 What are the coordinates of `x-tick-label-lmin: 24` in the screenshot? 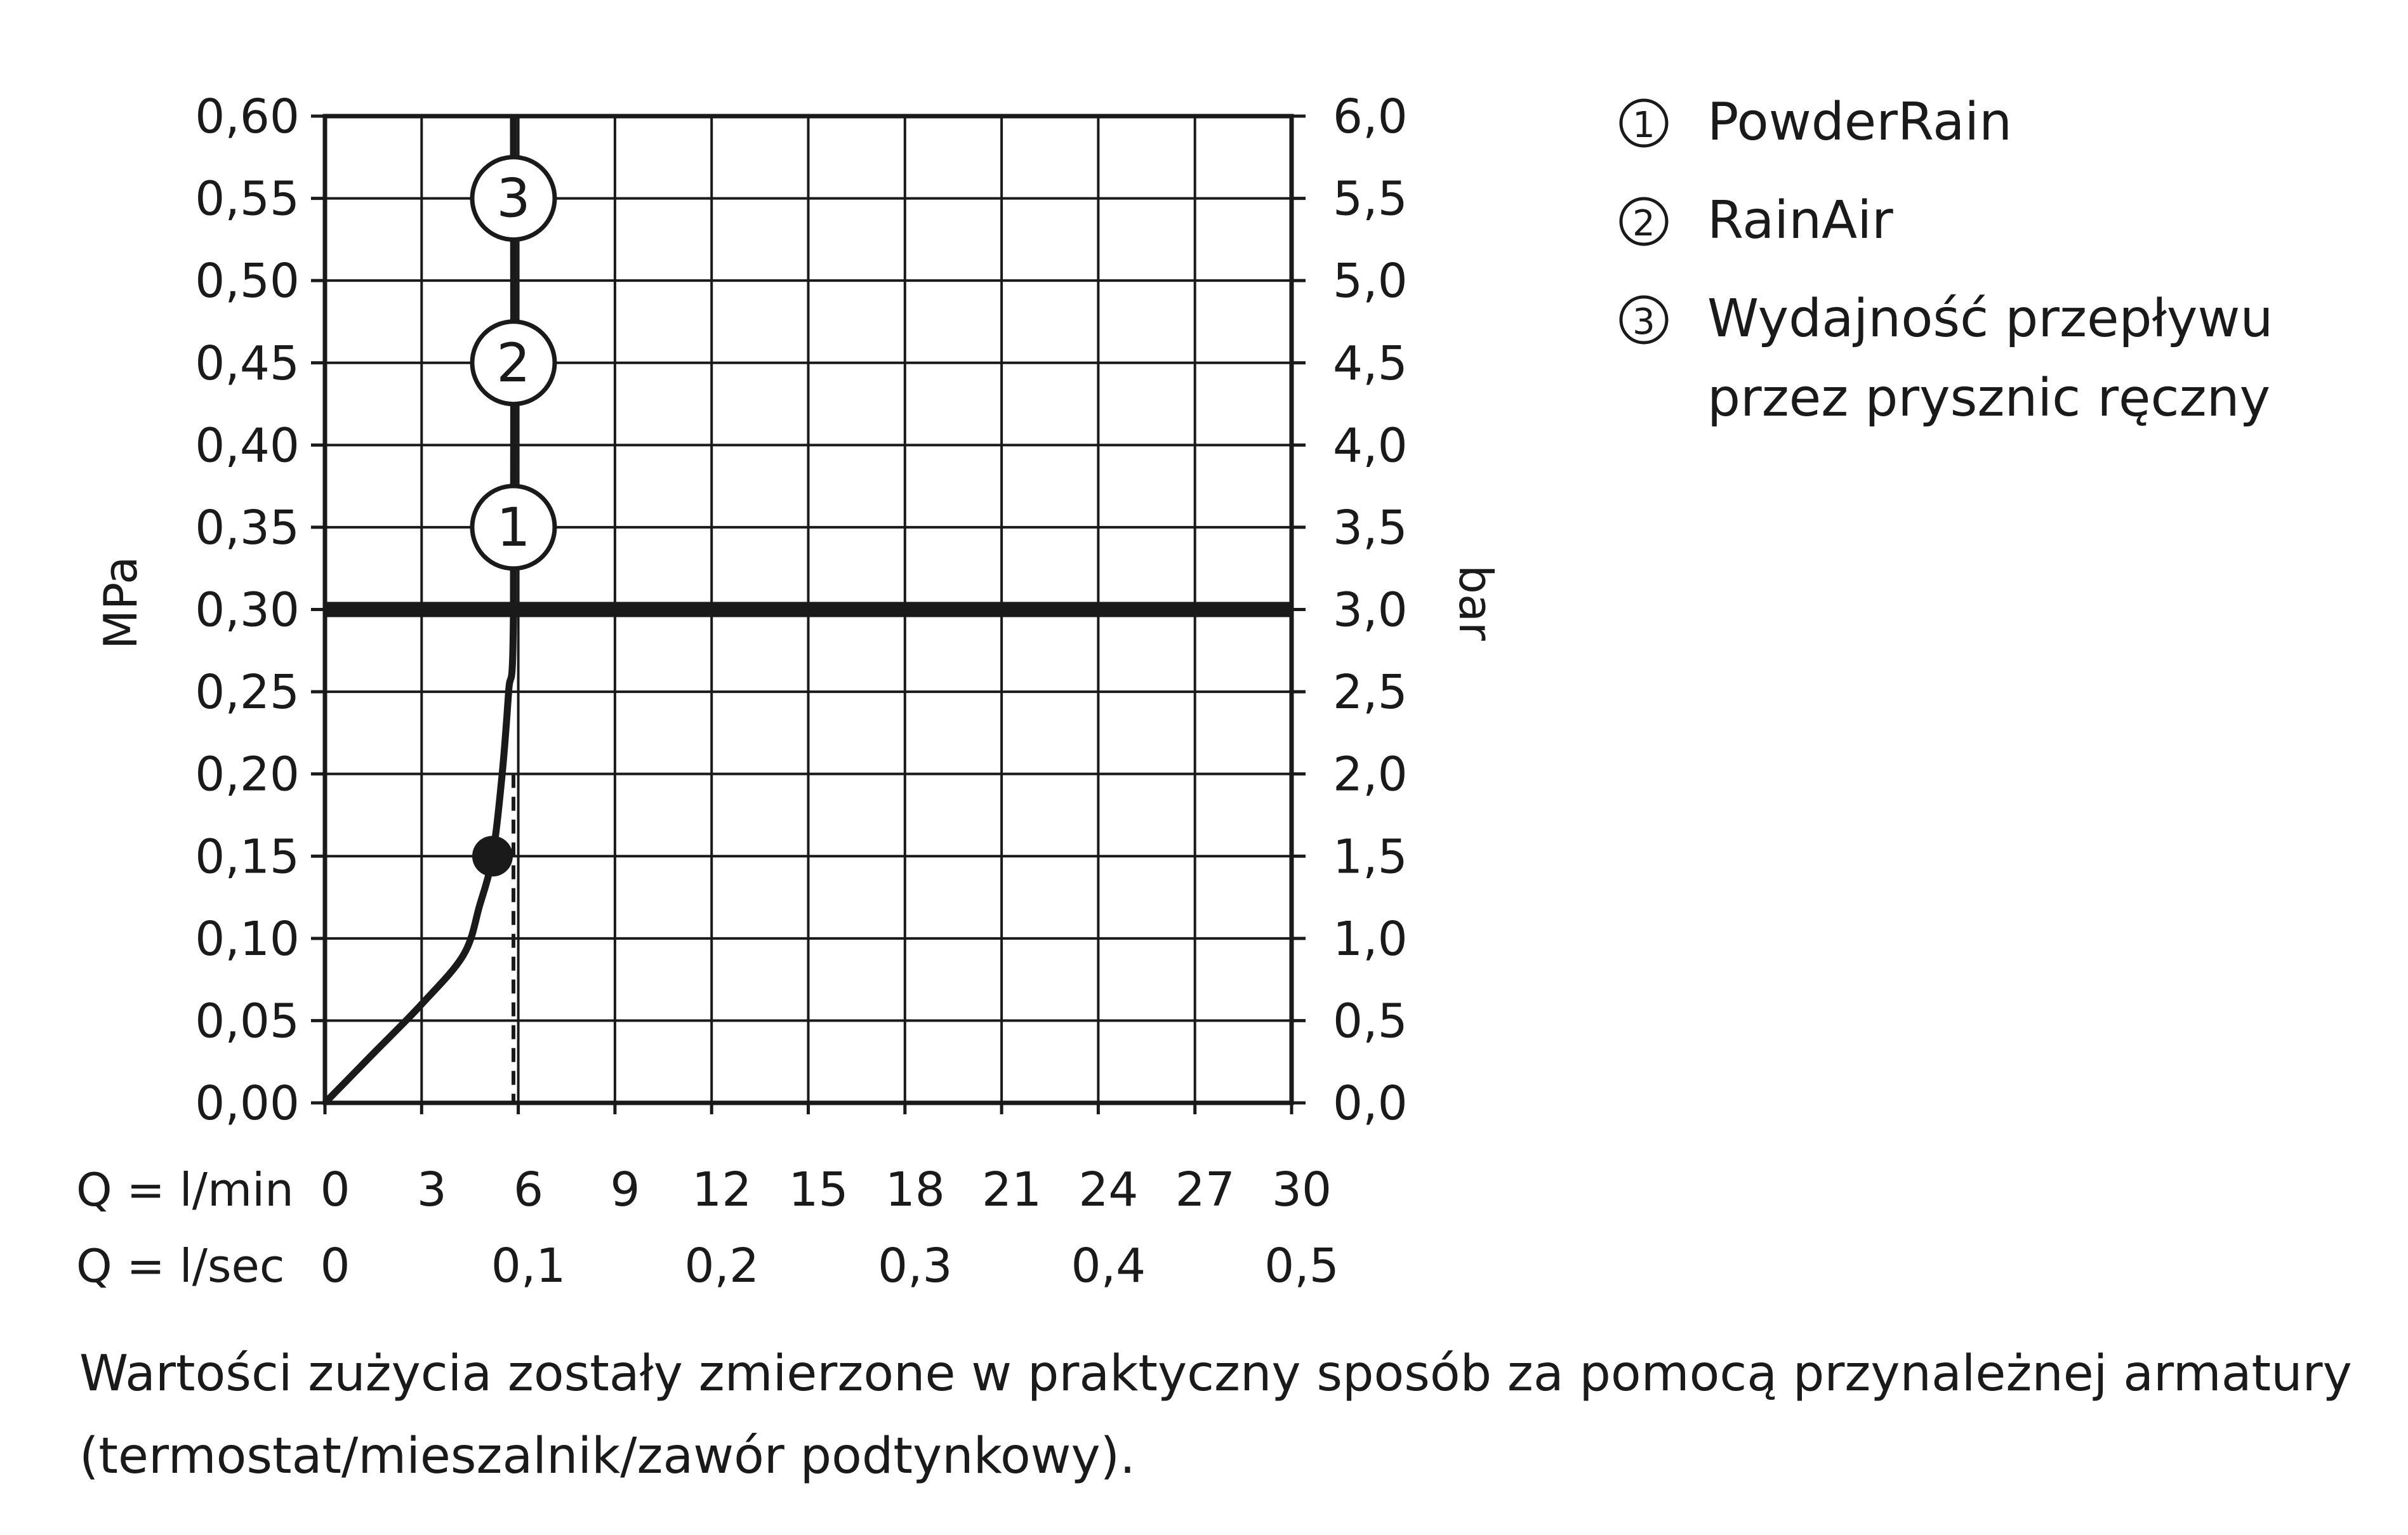 It's located at (1108, 1190).